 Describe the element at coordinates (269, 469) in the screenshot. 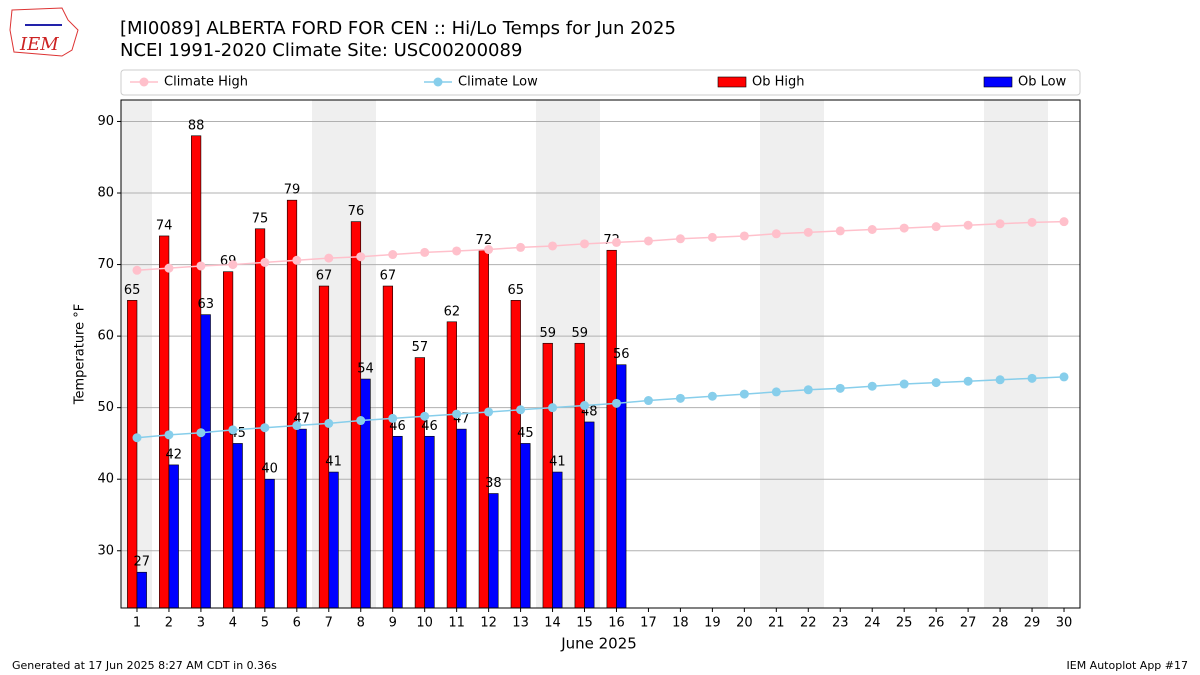

I see `data-label: 40` at that location.